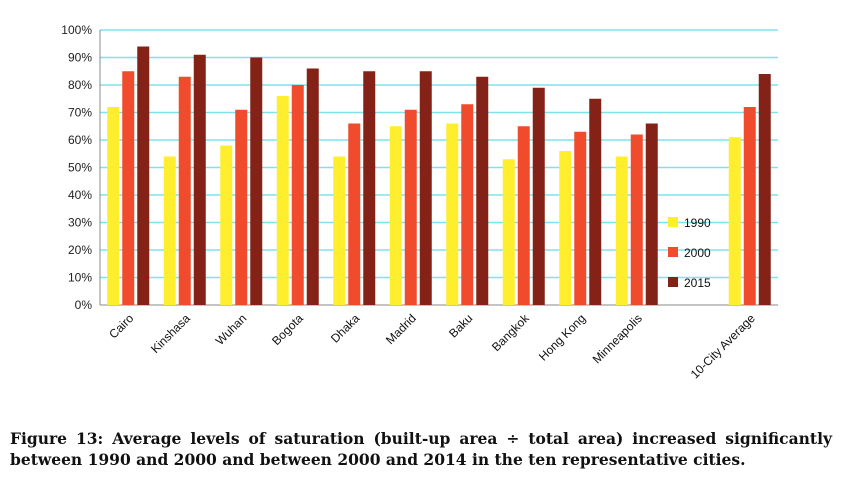  Describe the element at coordinates (562, 337) in the screenshot. I see `x-tick-label: Hong Kong` at that location.